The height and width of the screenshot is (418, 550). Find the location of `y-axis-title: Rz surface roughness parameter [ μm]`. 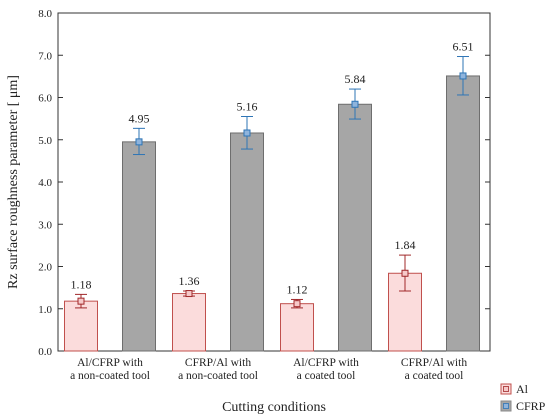

y-axis-title: Rz surface roughness parameter [ μm] is located at coordinates (13, 182).